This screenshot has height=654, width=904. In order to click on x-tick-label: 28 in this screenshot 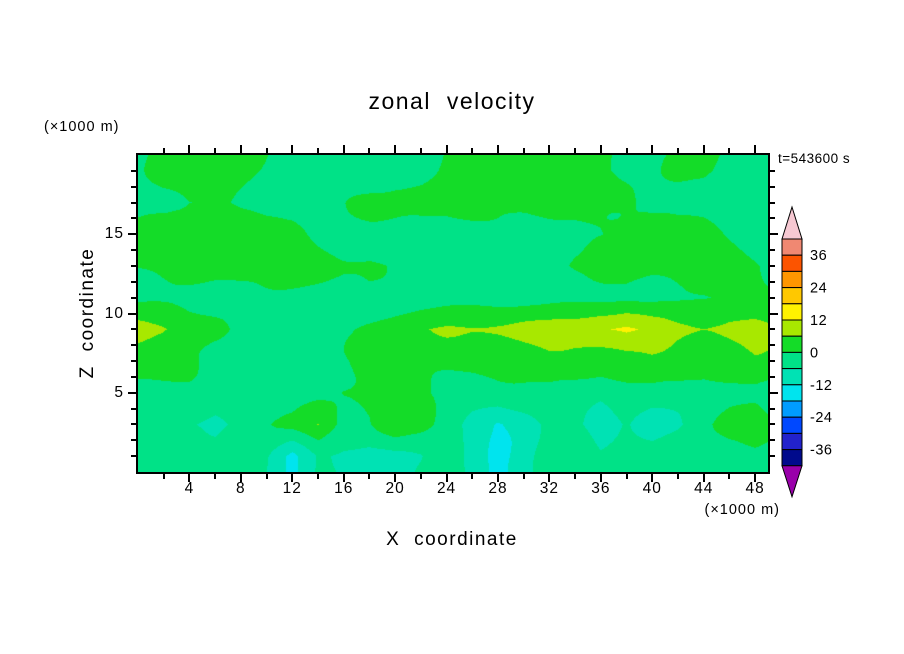, I will do `click(498, 488)`.